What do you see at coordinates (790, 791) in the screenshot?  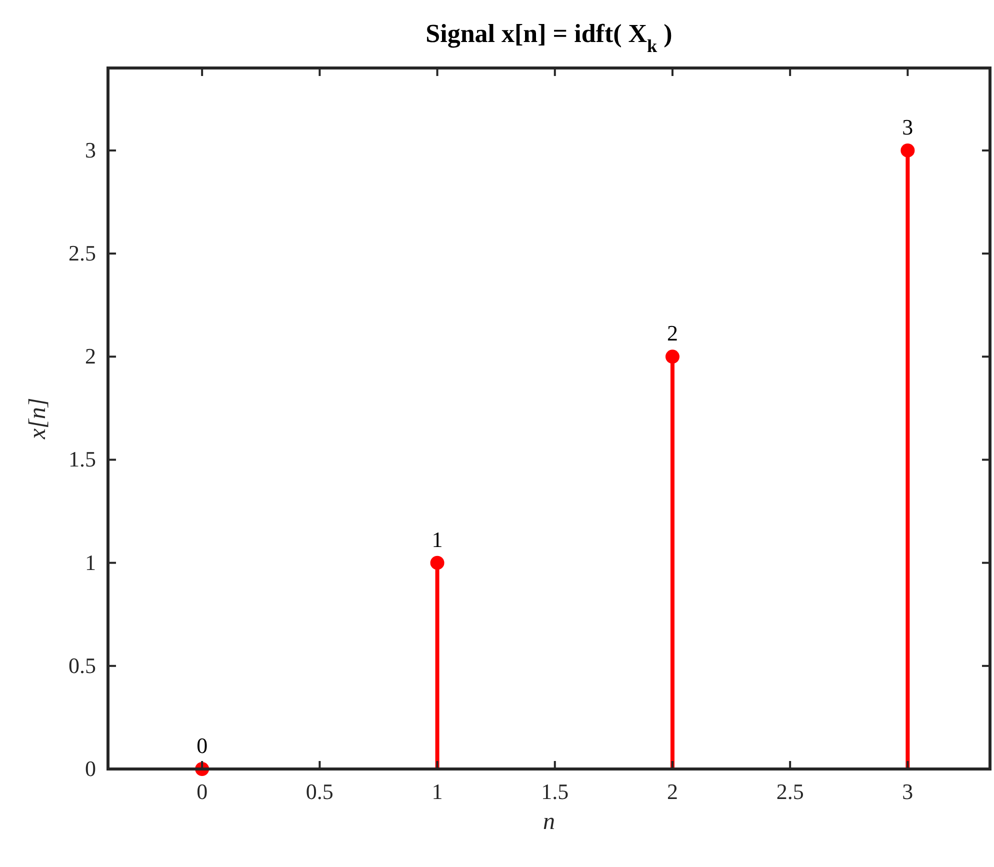 I see `x-tick-label: 2.5` at bounding box center [790, 791].